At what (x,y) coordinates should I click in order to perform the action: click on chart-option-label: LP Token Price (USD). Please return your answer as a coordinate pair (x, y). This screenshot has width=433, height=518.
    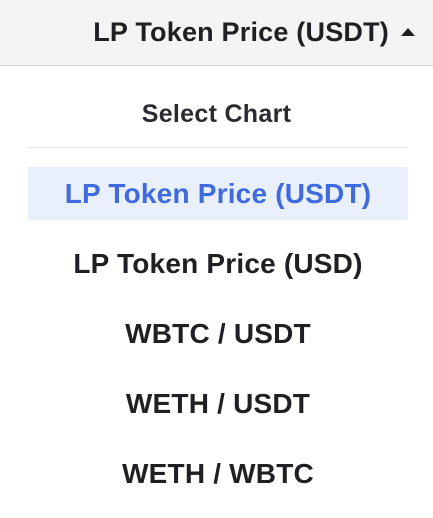
    Looking at the image, I should click on (218, 263).